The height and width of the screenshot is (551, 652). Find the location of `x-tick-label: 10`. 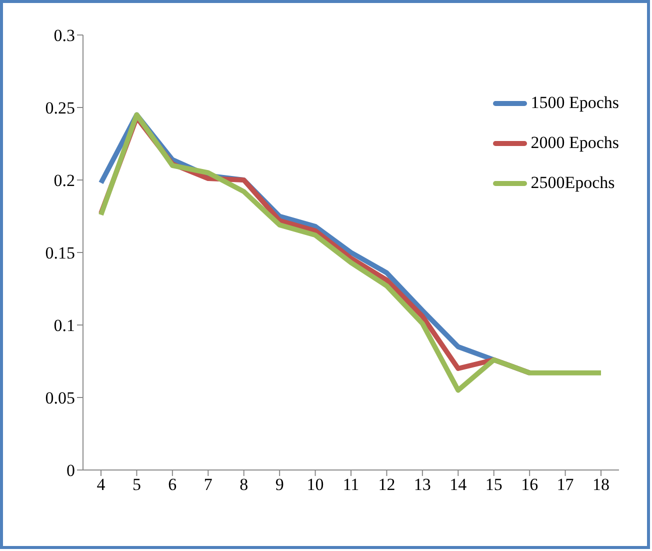

x-tick-label: 10 is located at coordinates (315, 484).